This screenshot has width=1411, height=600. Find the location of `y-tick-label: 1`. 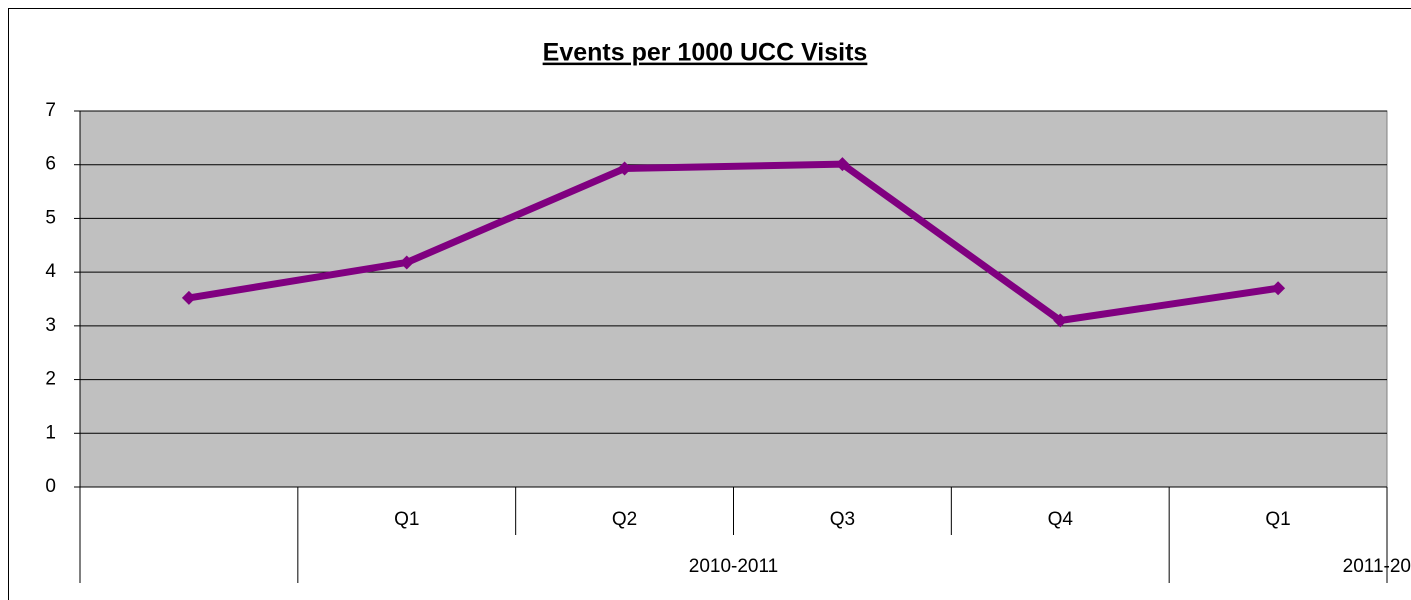

y-tick-label: 1 is located at coordinates (50, 432).